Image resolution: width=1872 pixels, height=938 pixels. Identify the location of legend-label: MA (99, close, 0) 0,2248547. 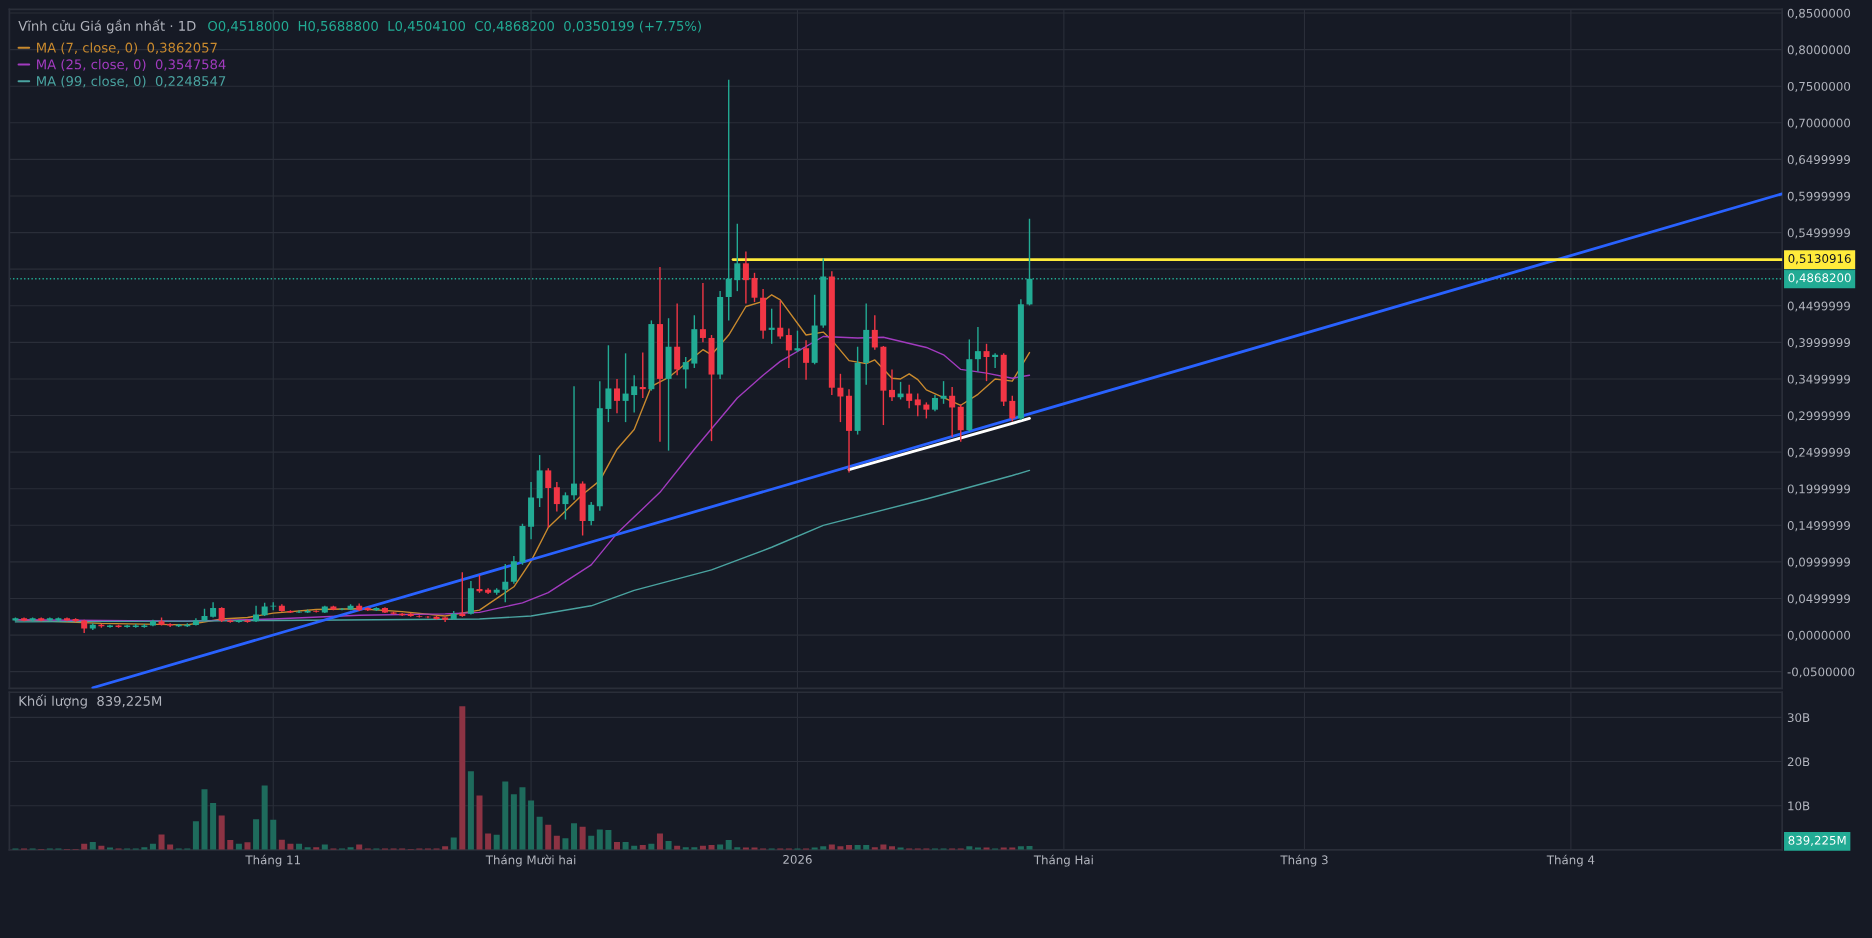
(131, 81).